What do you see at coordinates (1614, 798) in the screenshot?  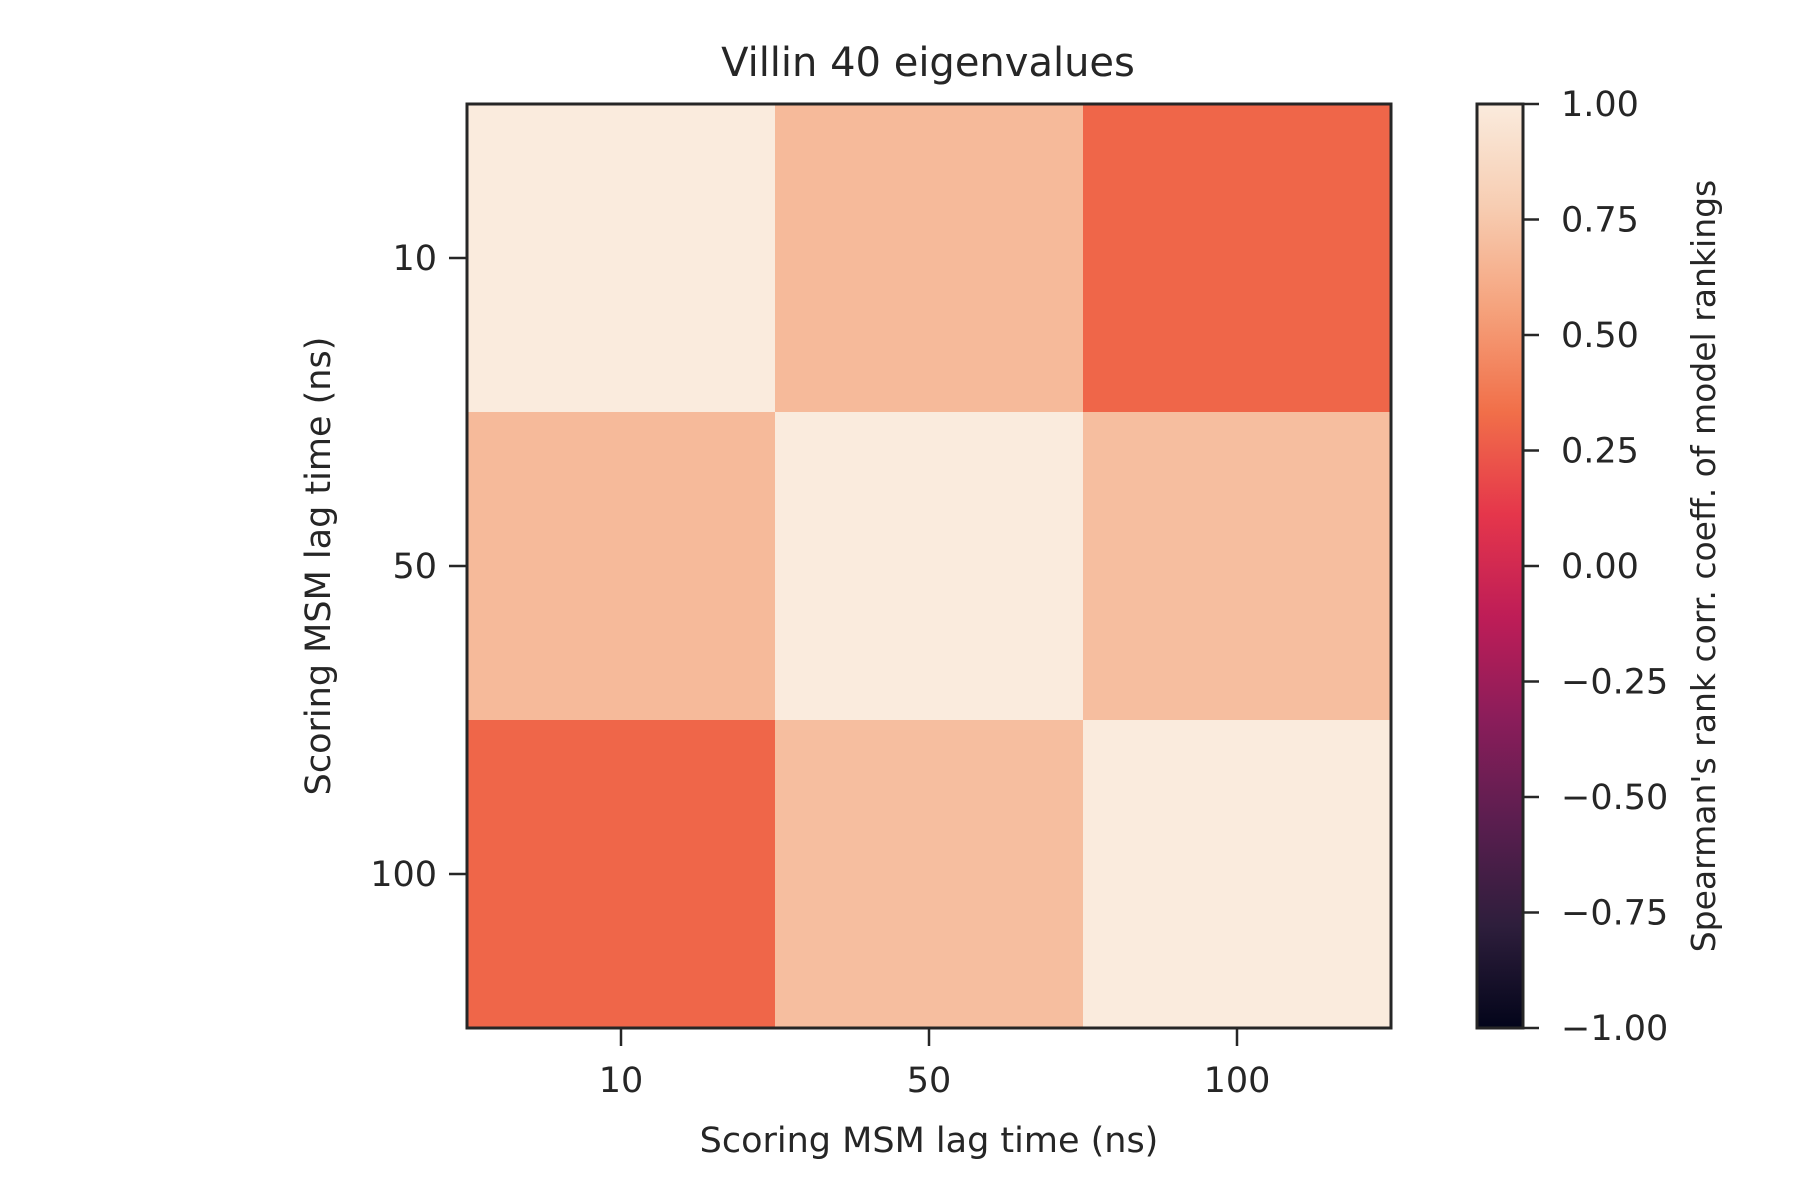 I see `colorbar-tick-label: −0.50` at bounding box center [1614, 798].